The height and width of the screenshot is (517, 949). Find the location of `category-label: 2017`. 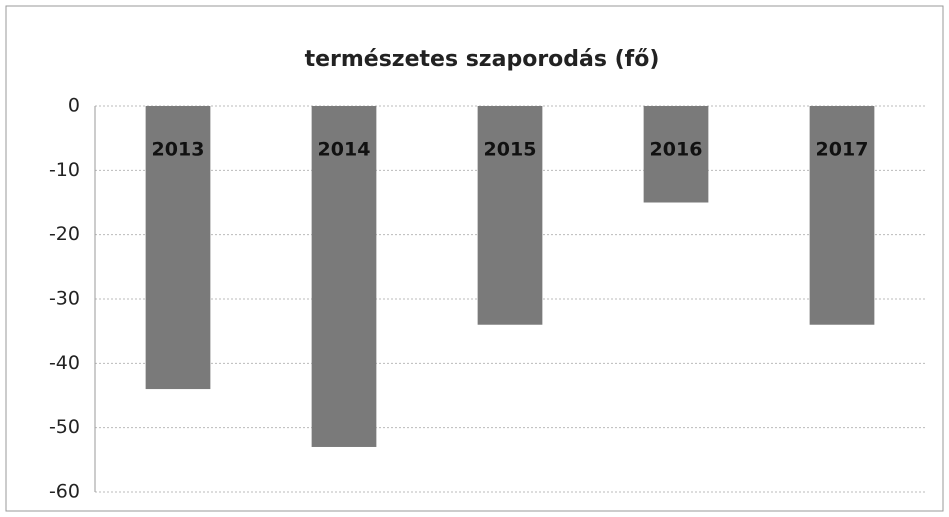

category-label: 2017 is located at coordinates (842, 150).